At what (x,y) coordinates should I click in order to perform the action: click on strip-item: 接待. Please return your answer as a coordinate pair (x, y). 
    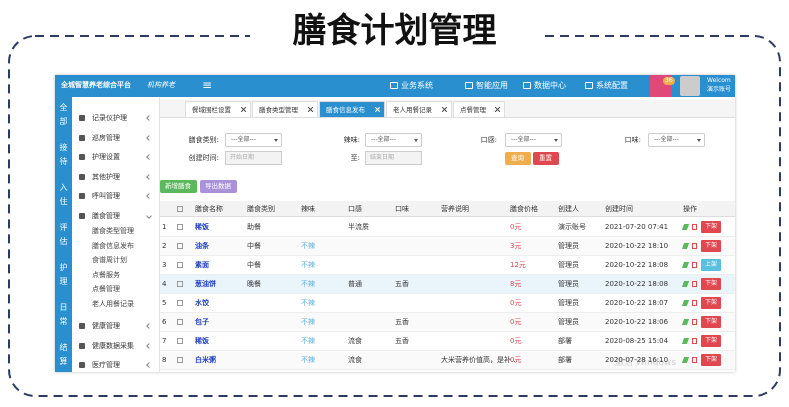
    Looking at the image, I should click on (63, 157).